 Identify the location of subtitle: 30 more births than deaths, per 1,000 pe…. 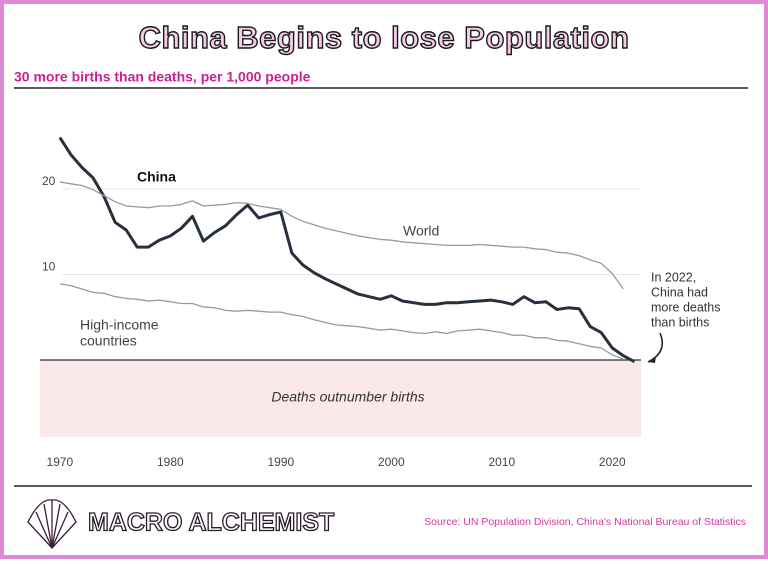
(162, 77).